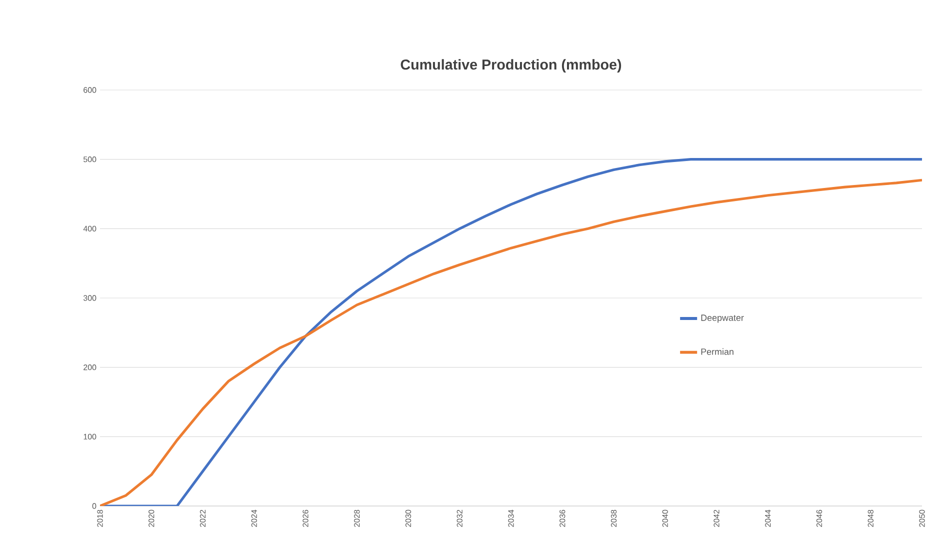  Describe the element at coordinates (722, 318) in the screenshot. I see `legend-label: Deepwater` at that location.